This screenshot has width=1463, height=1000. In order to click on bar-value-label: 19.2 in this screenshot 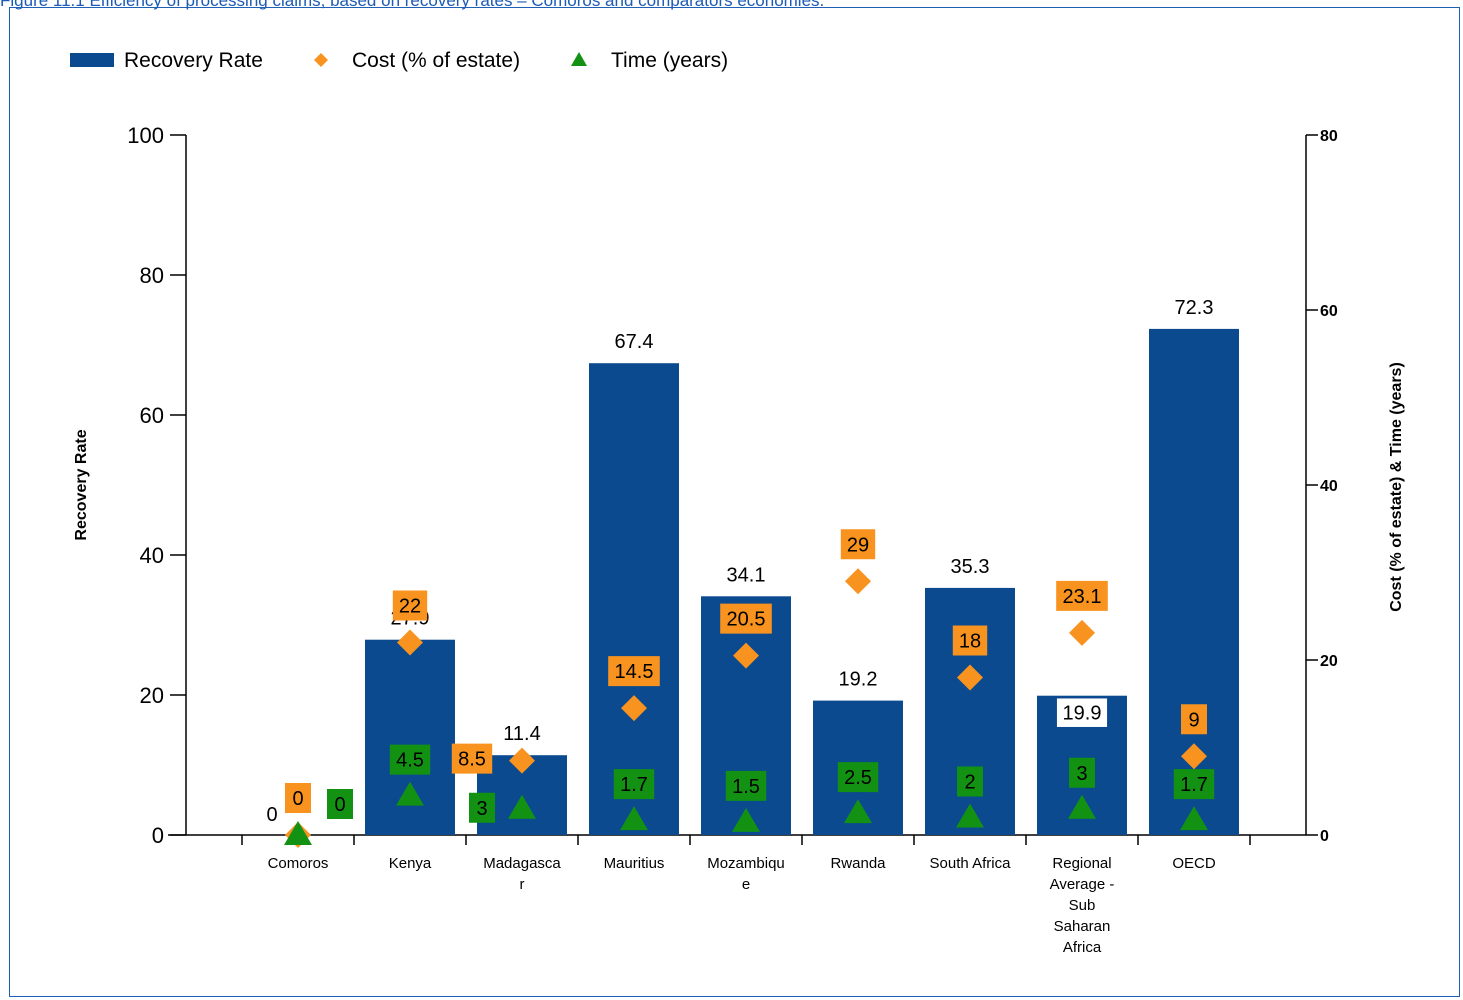, I will do `click(858, 680)`.